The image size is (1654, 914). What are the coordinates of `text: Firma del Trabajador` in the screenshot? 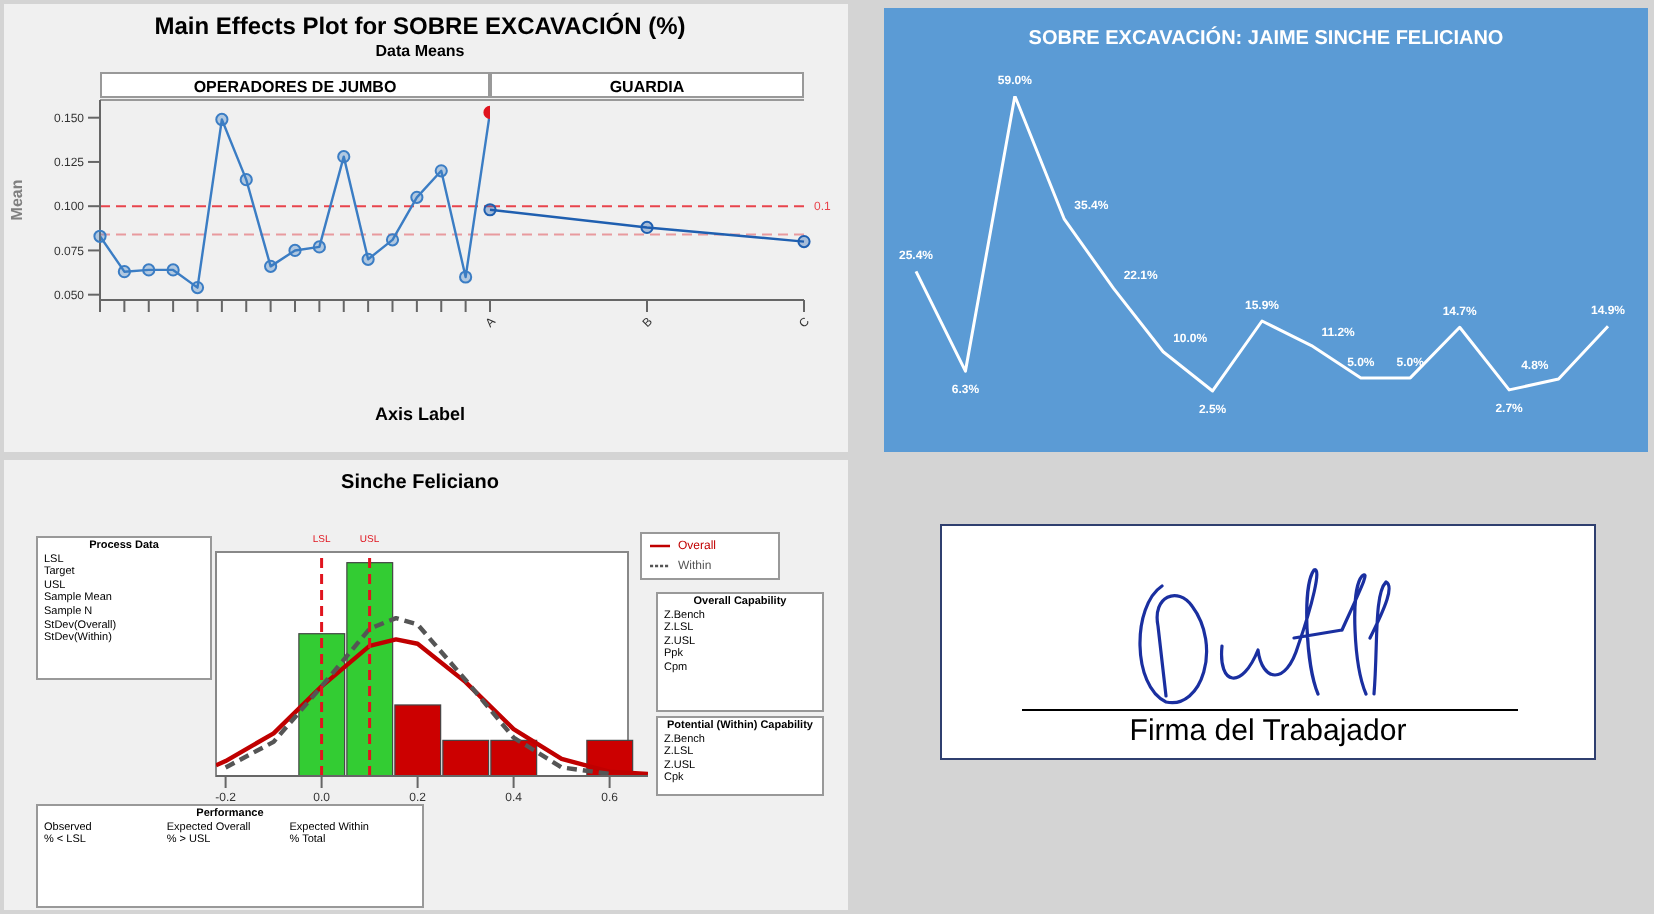 It's located at (1268, 731).